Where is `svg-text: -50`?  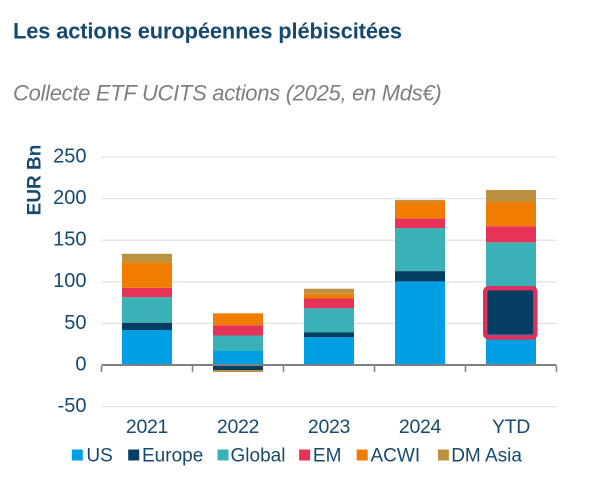 svg-text: -50 is located at coordinates (72, 406).